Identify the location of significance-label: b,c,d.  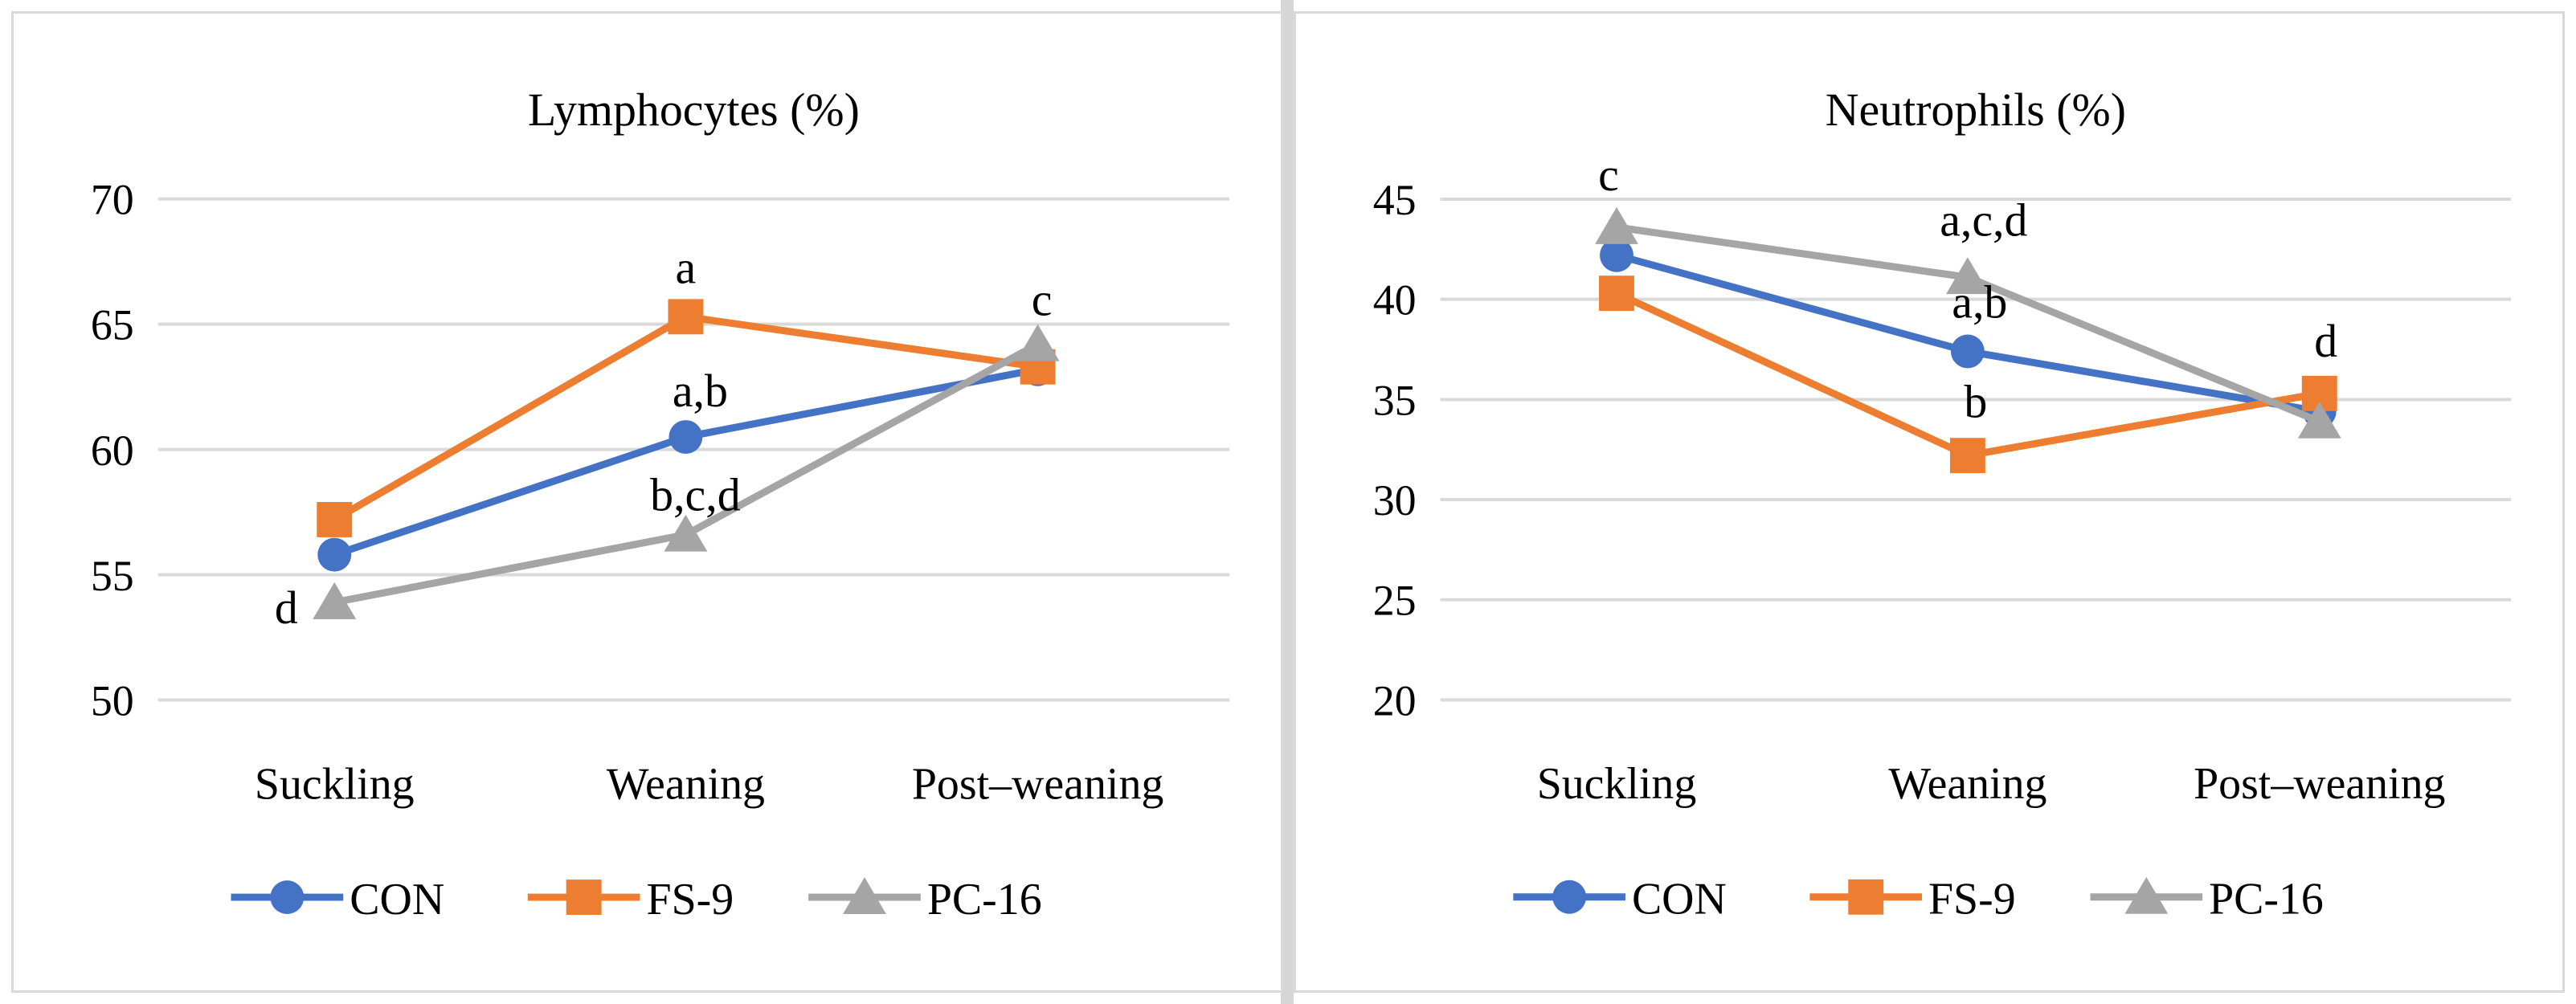
(695, 495).